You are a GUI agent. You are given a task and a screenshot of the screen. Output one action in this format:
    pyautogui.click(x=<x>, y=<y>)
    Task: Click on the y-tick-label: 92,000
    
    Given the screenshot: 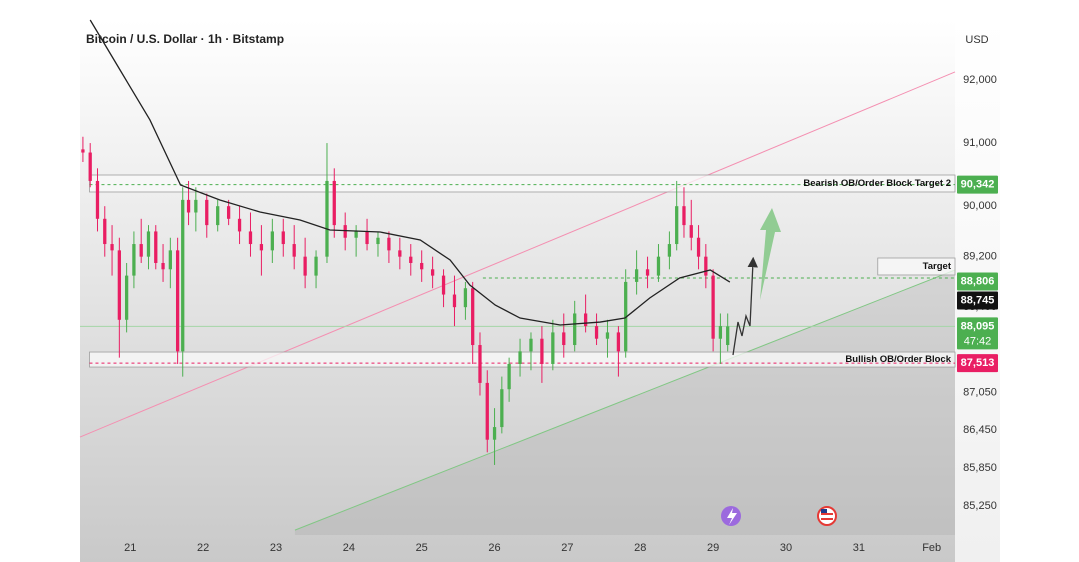 What is the action you would take?
    pyautogui.click(x=980, y=80)
    